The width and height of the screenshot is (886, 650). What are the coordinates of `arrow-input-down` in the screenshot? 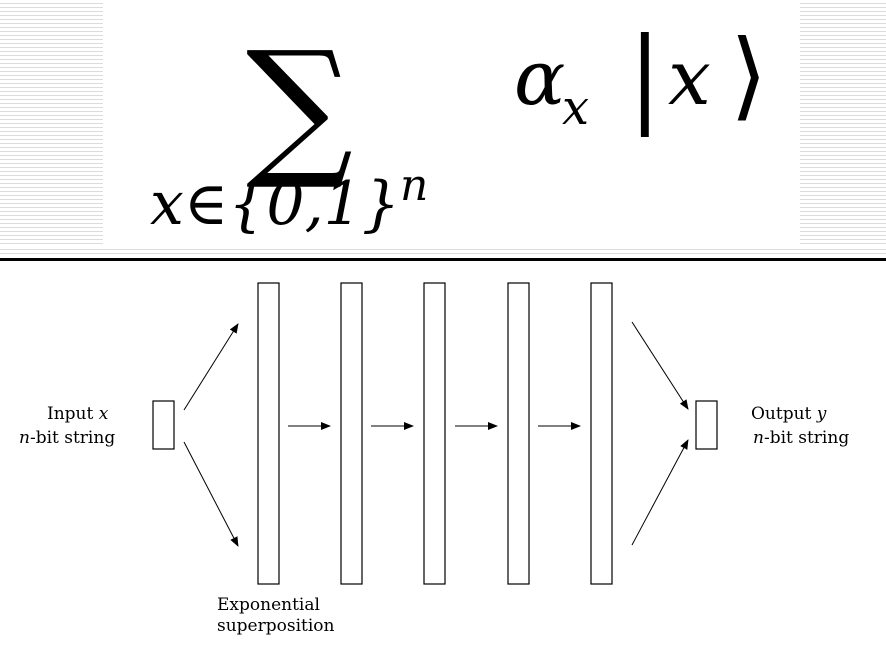 It's located at (211, 494).